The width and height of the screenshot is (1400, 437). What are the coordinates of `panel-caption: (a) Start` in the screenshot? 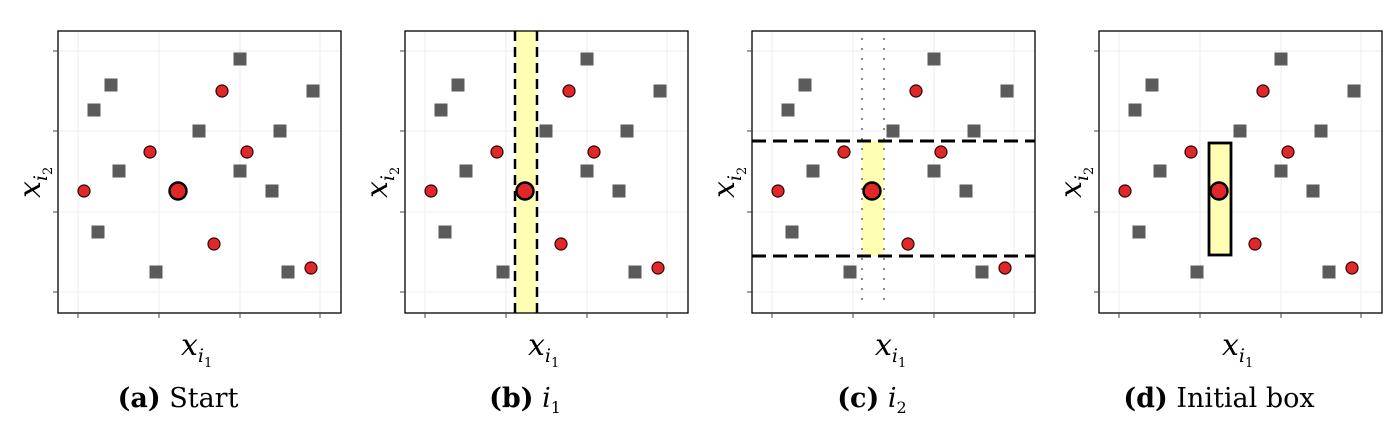 It's located at (178, 398).